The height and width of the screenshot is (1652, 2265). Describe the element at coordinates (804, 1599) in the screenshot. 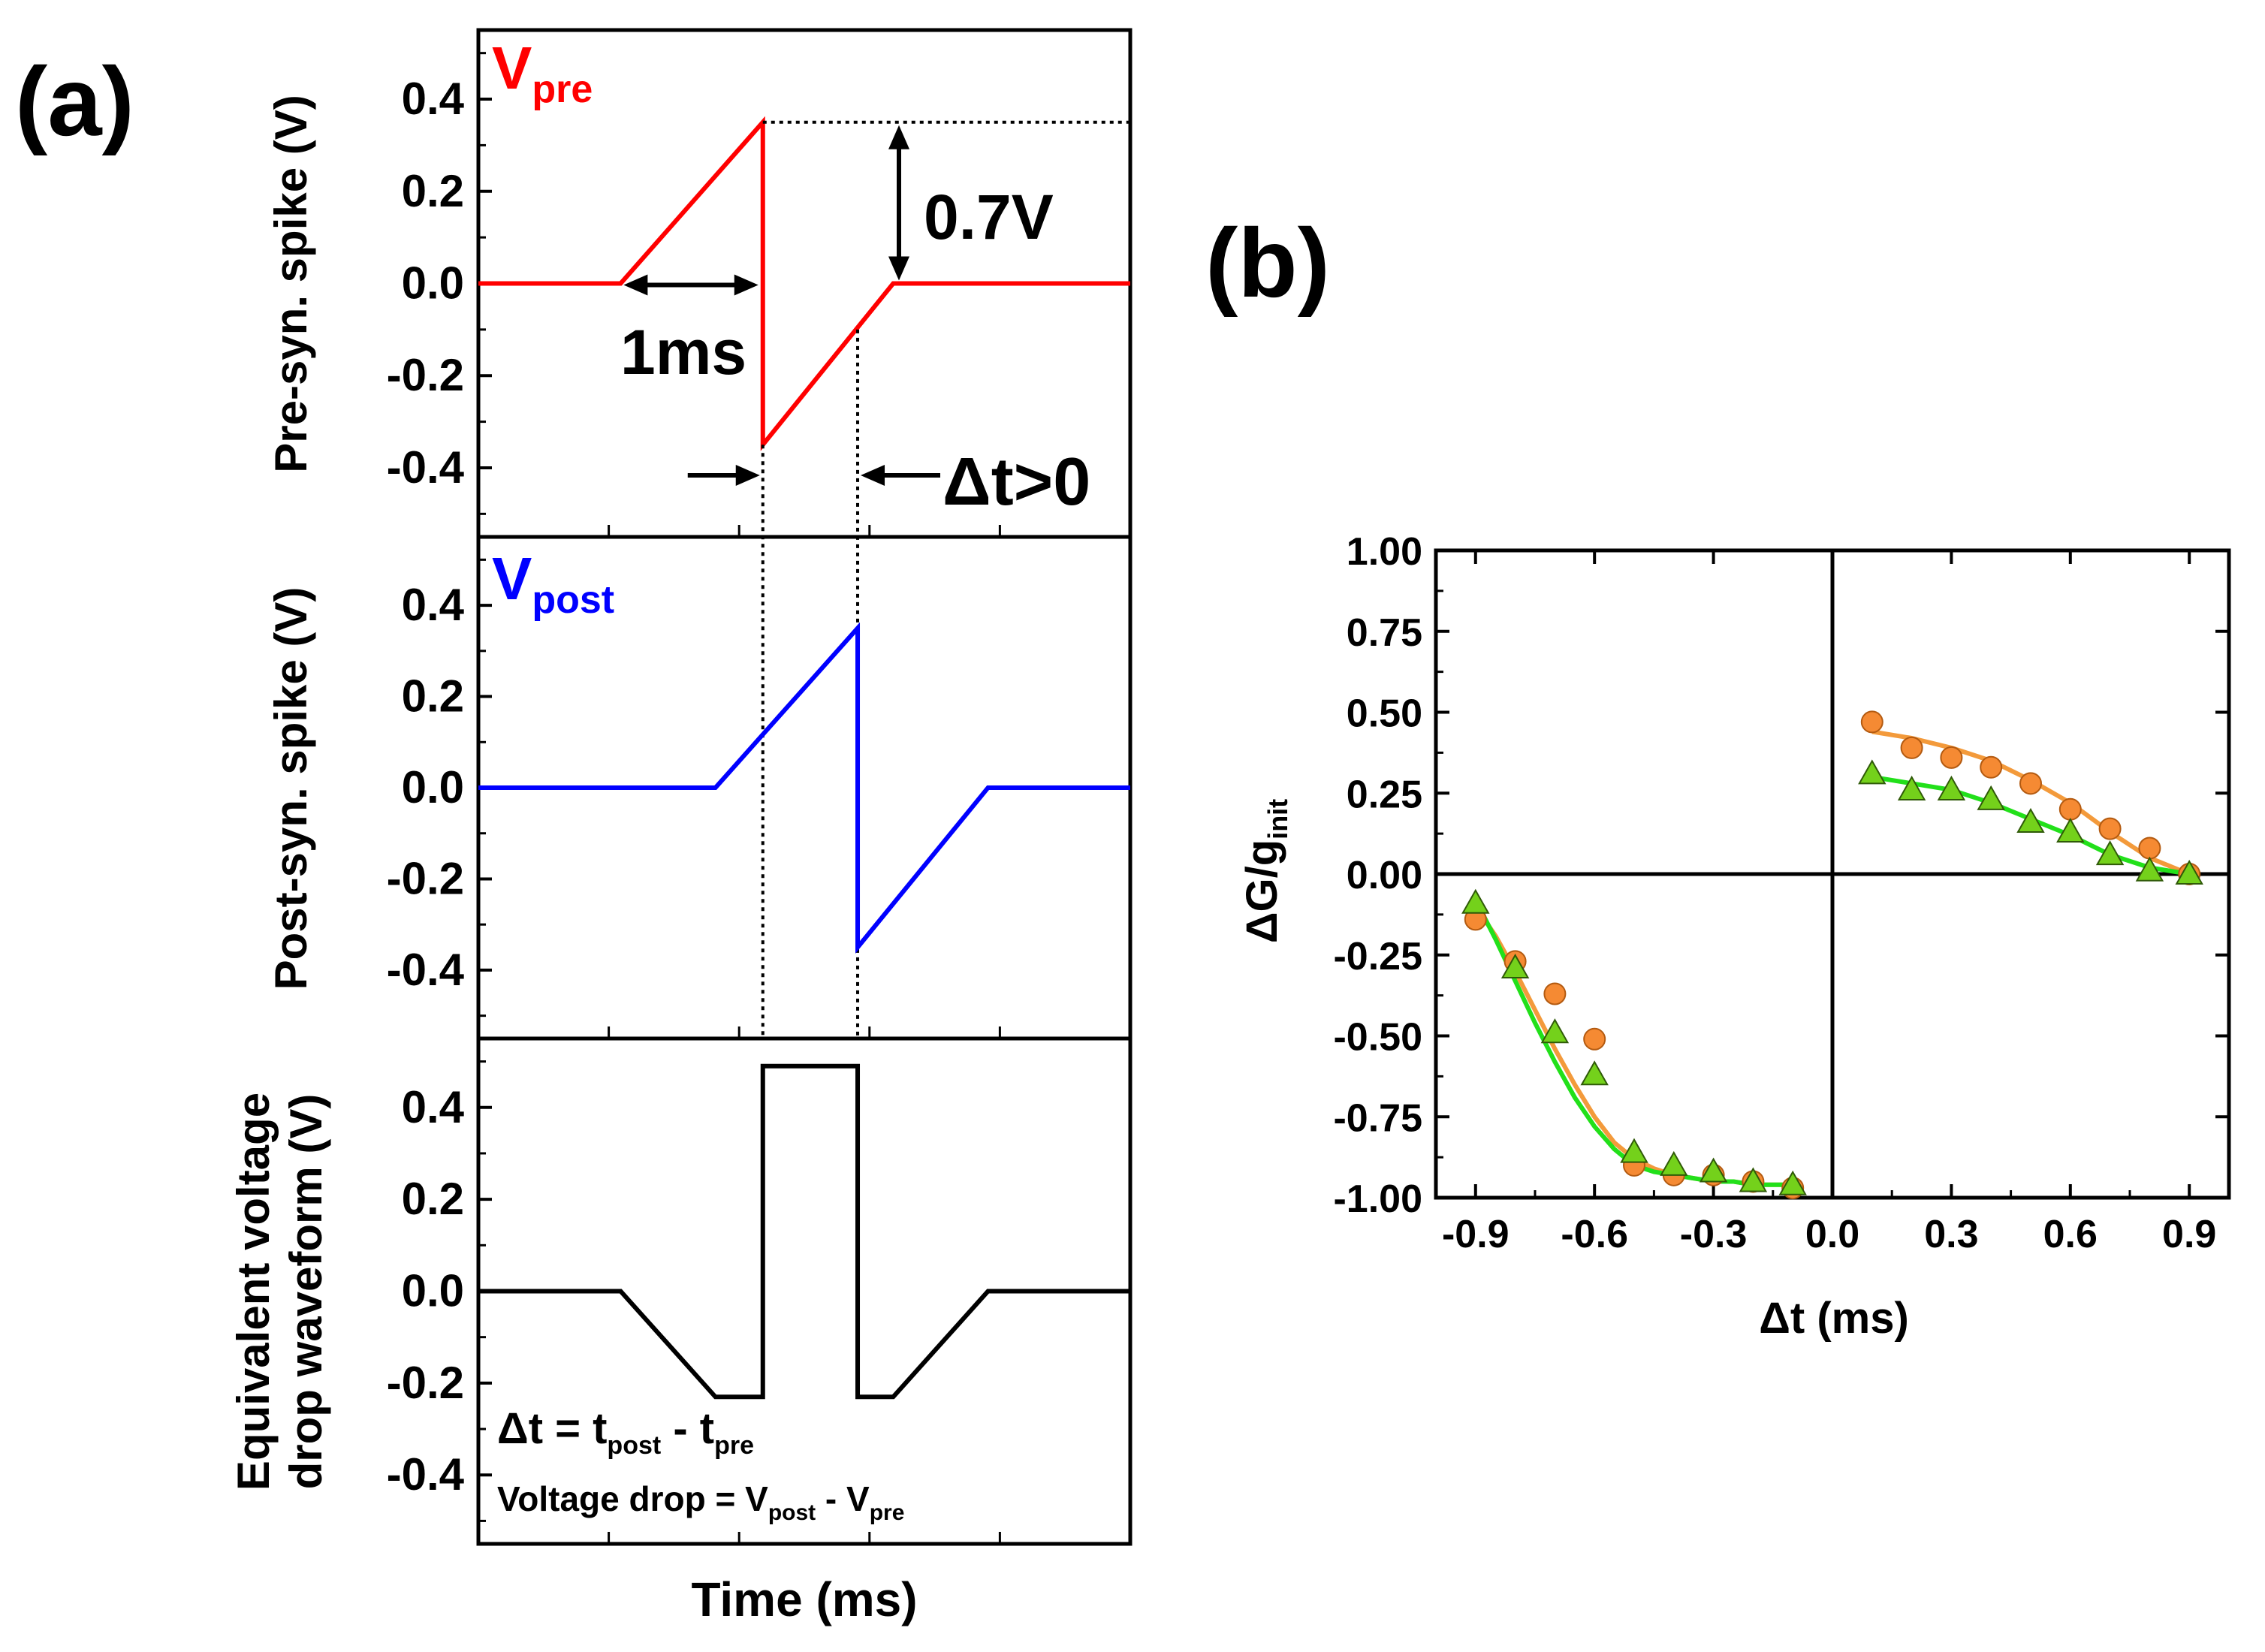

I see `time-xlabel: Time (ms)` at that location.